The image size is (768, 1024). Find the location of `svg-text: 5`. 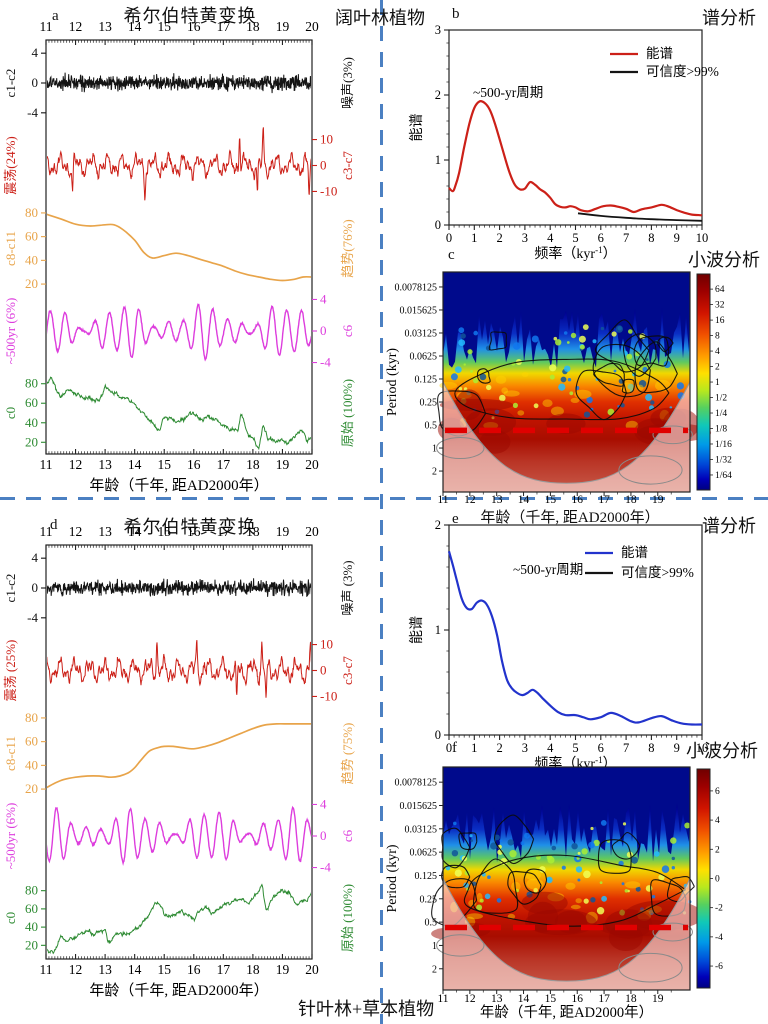

svg-text: 5 is located at coordinates (575, 238).